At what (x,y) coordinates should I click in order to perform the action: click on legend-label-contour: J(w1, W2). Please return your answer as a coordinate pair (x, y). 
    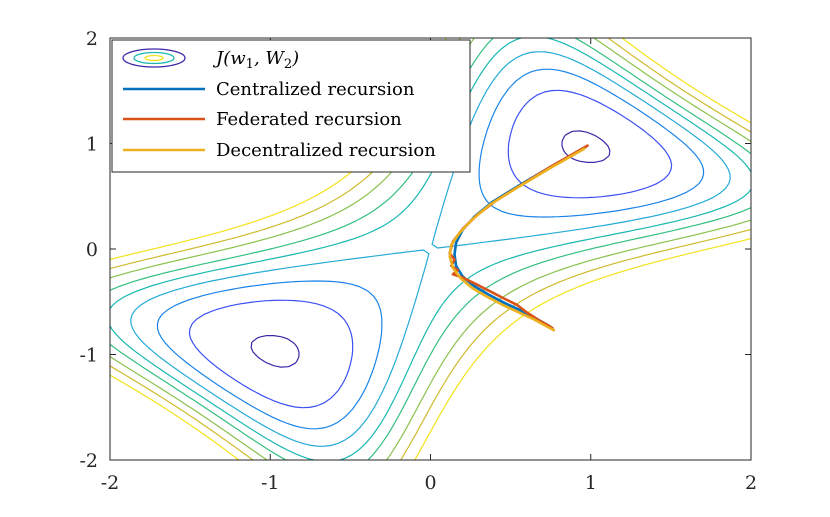
    Looking at the image, I should click on (255, 60).